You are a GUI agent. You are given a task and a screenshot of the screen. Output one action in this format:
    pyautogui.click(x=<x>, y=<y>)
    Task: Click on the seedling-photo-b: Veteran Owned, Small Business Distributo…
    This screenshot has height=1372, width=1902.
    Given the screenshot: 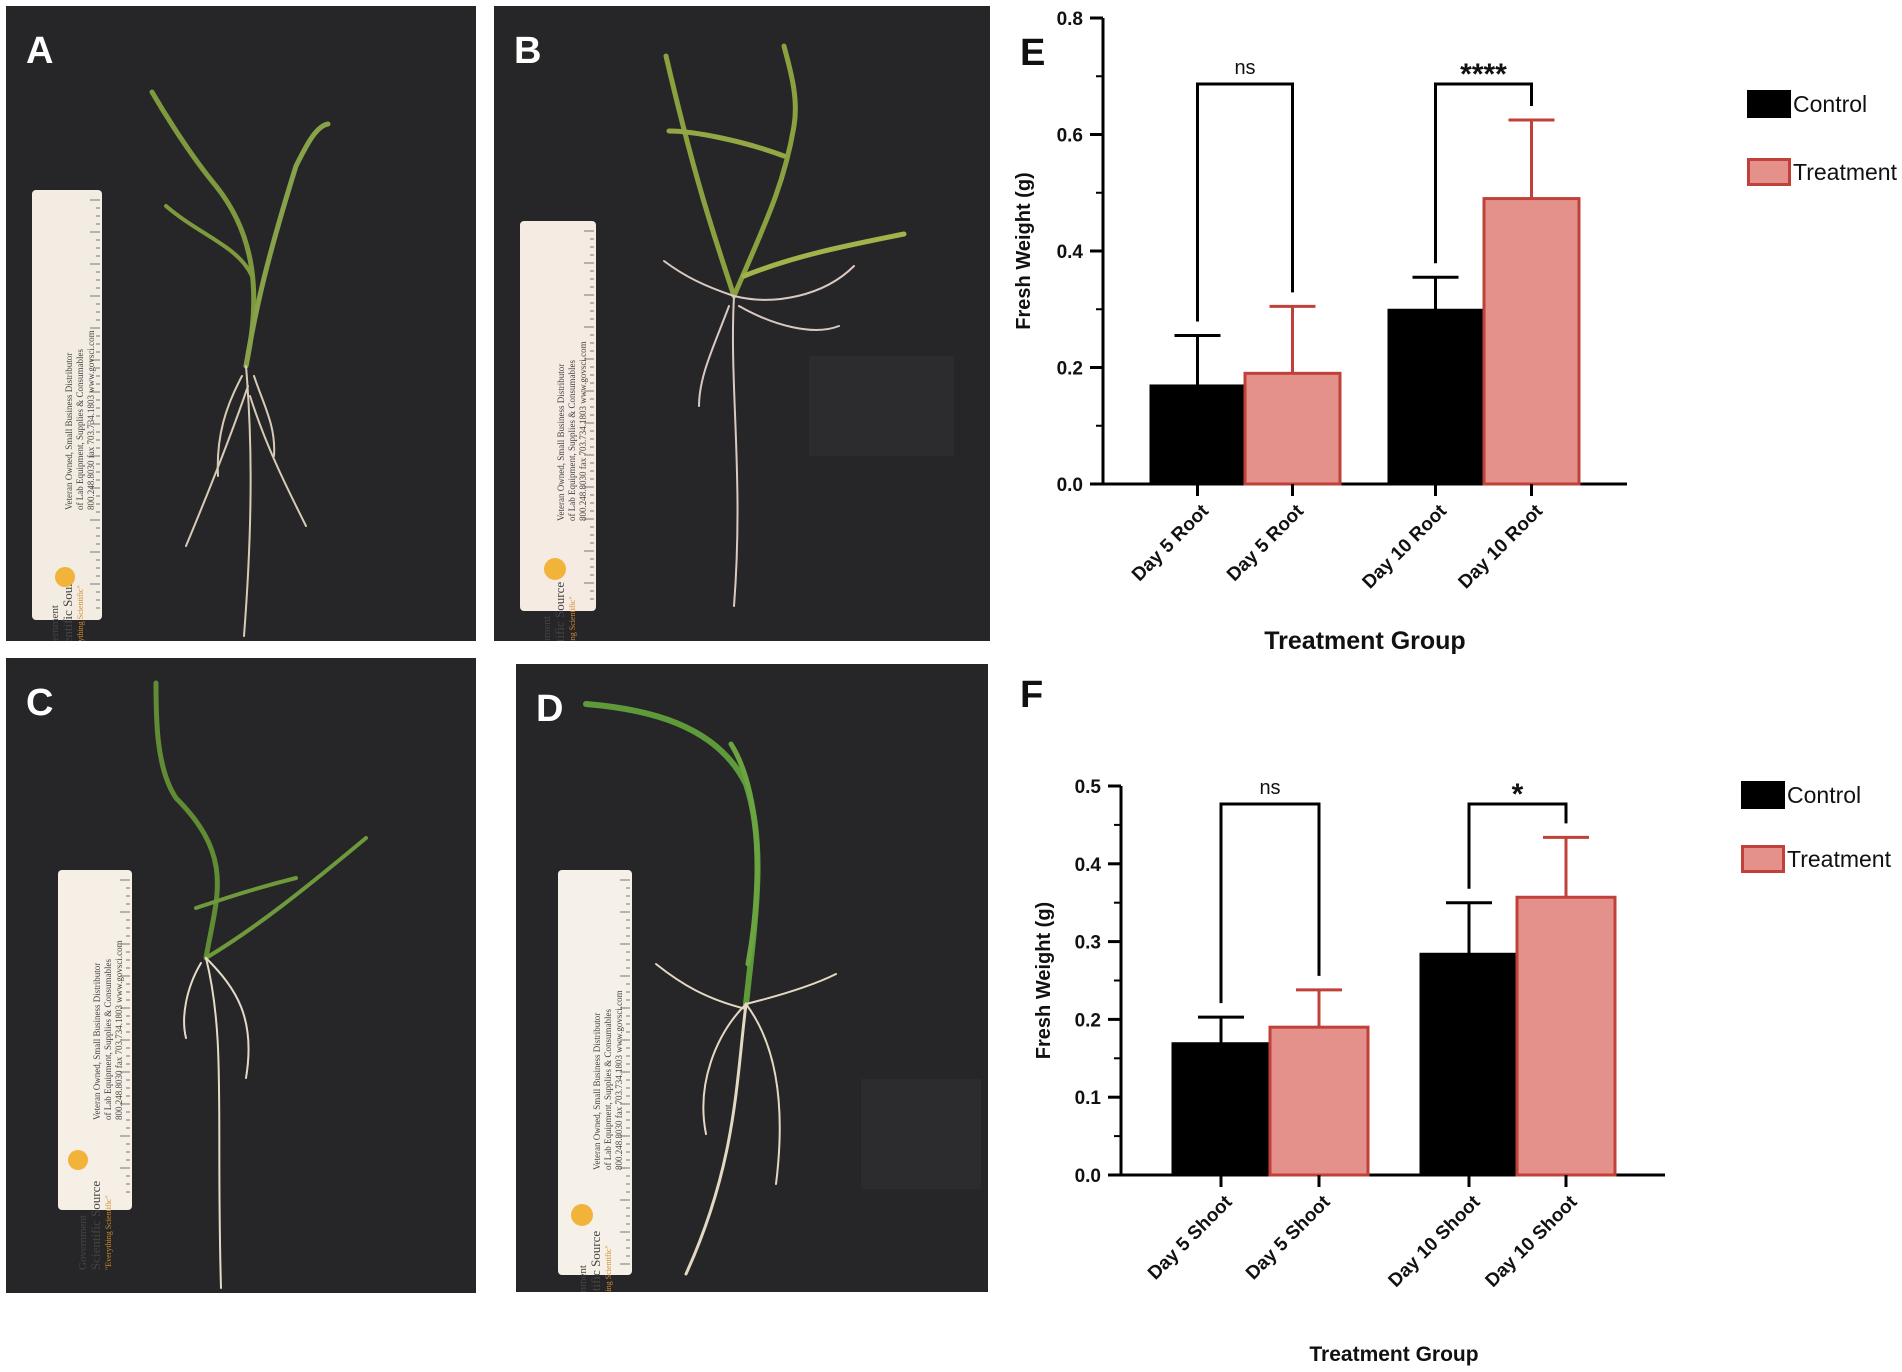 What is the action you would take?
    pyautogui.click(x=742, y=323)
    